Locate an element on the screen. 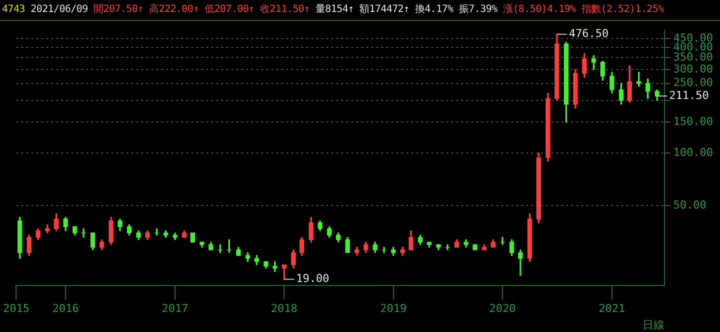  text: 收211.50↑ is located at coordinates (285, 9).